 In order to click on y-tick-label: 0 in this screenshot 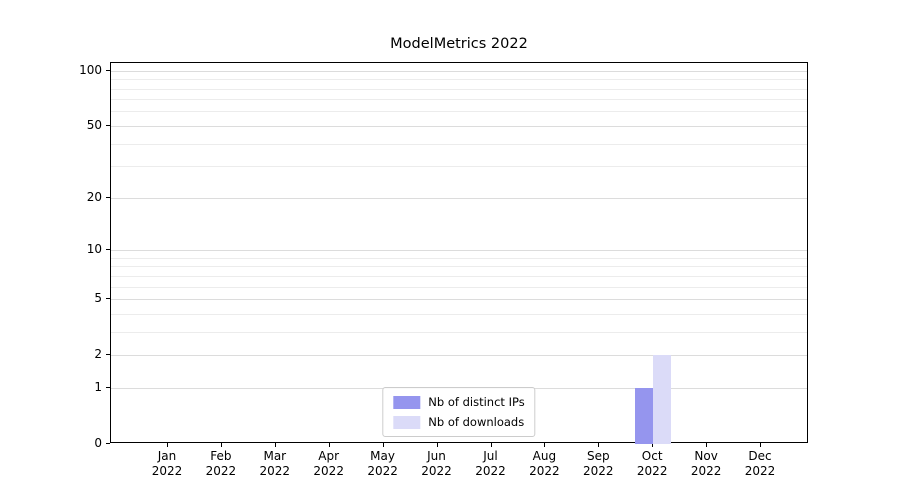, I will do `click(98, 443)`.